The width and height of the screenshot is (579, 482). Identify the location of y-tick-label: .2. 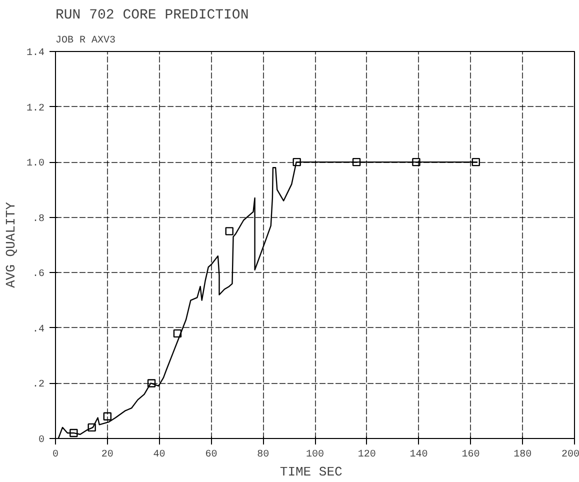
(38, 385).